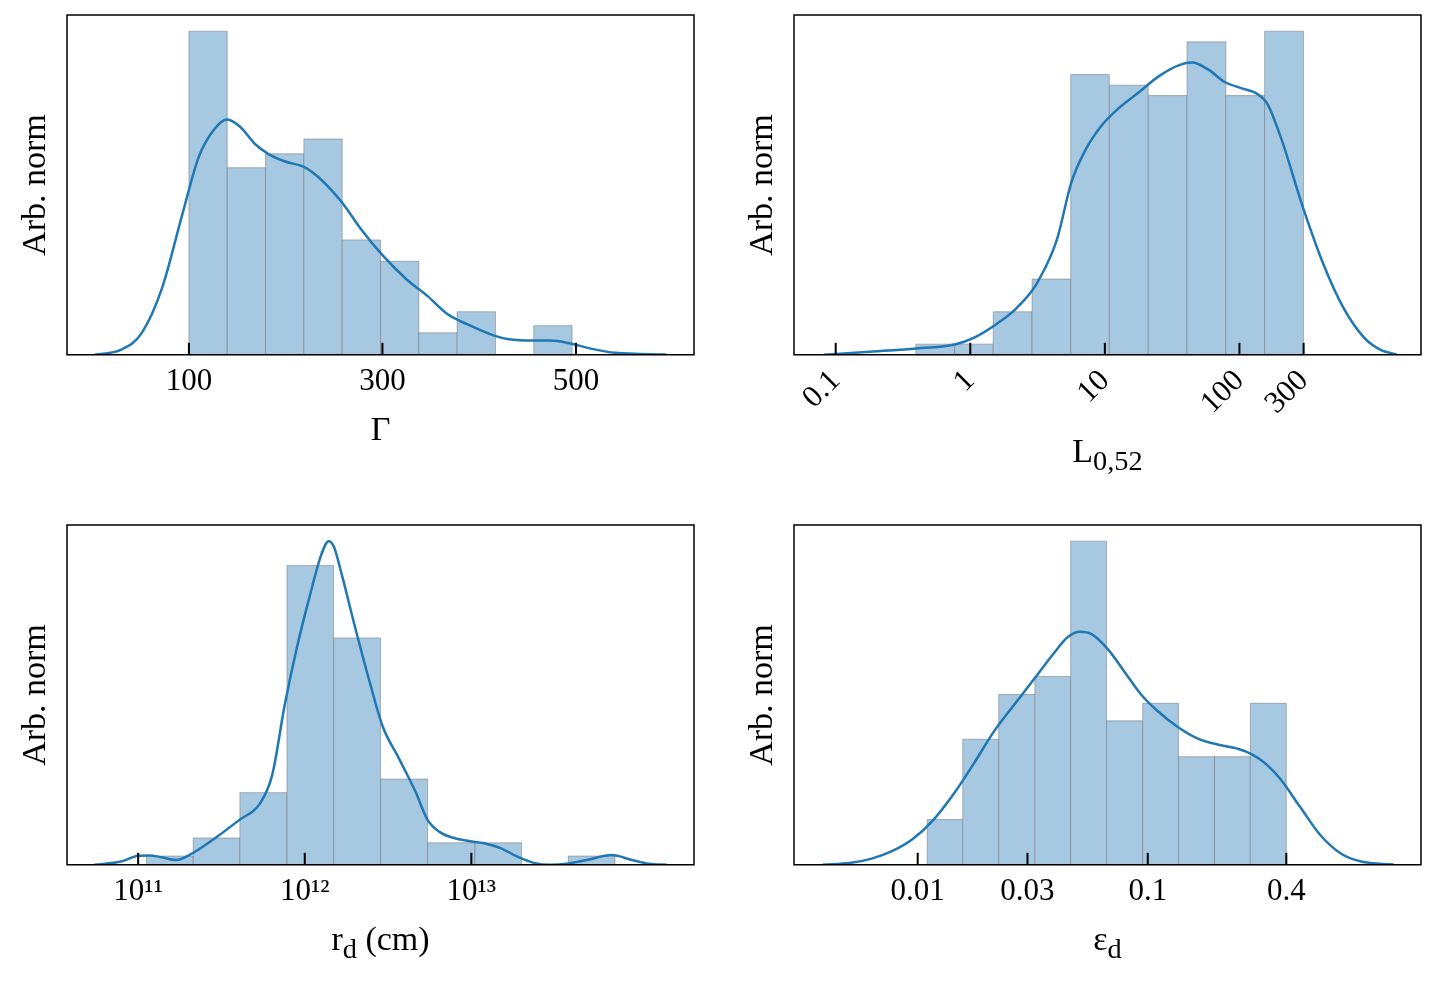 This screenshot has height=987, width=1437. I want to click on x-tick-label: 500, so click(576, 379).